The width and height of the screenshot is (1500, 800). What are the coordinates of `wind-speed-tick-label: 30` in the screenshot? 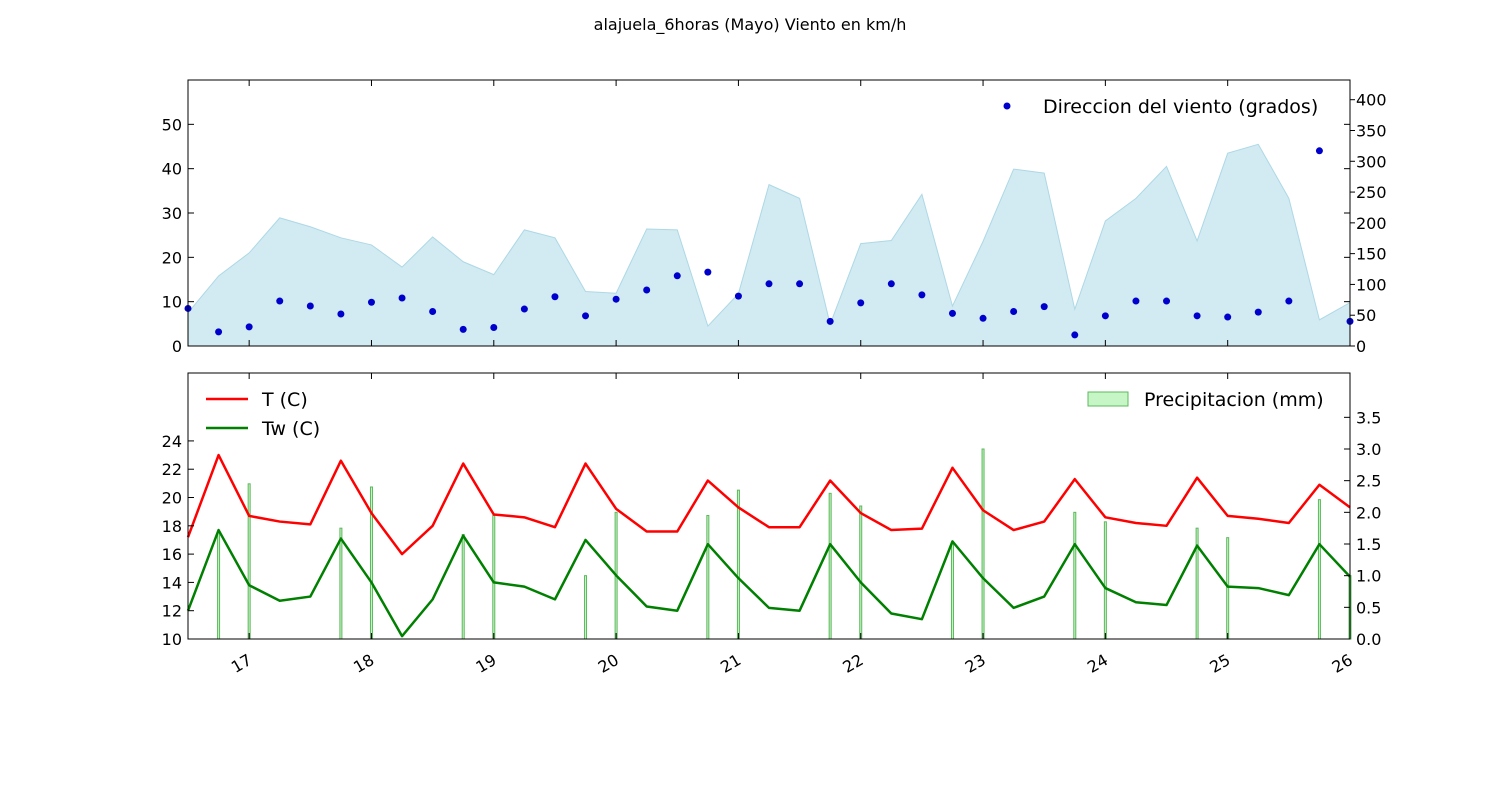 It's located at (172, 213).